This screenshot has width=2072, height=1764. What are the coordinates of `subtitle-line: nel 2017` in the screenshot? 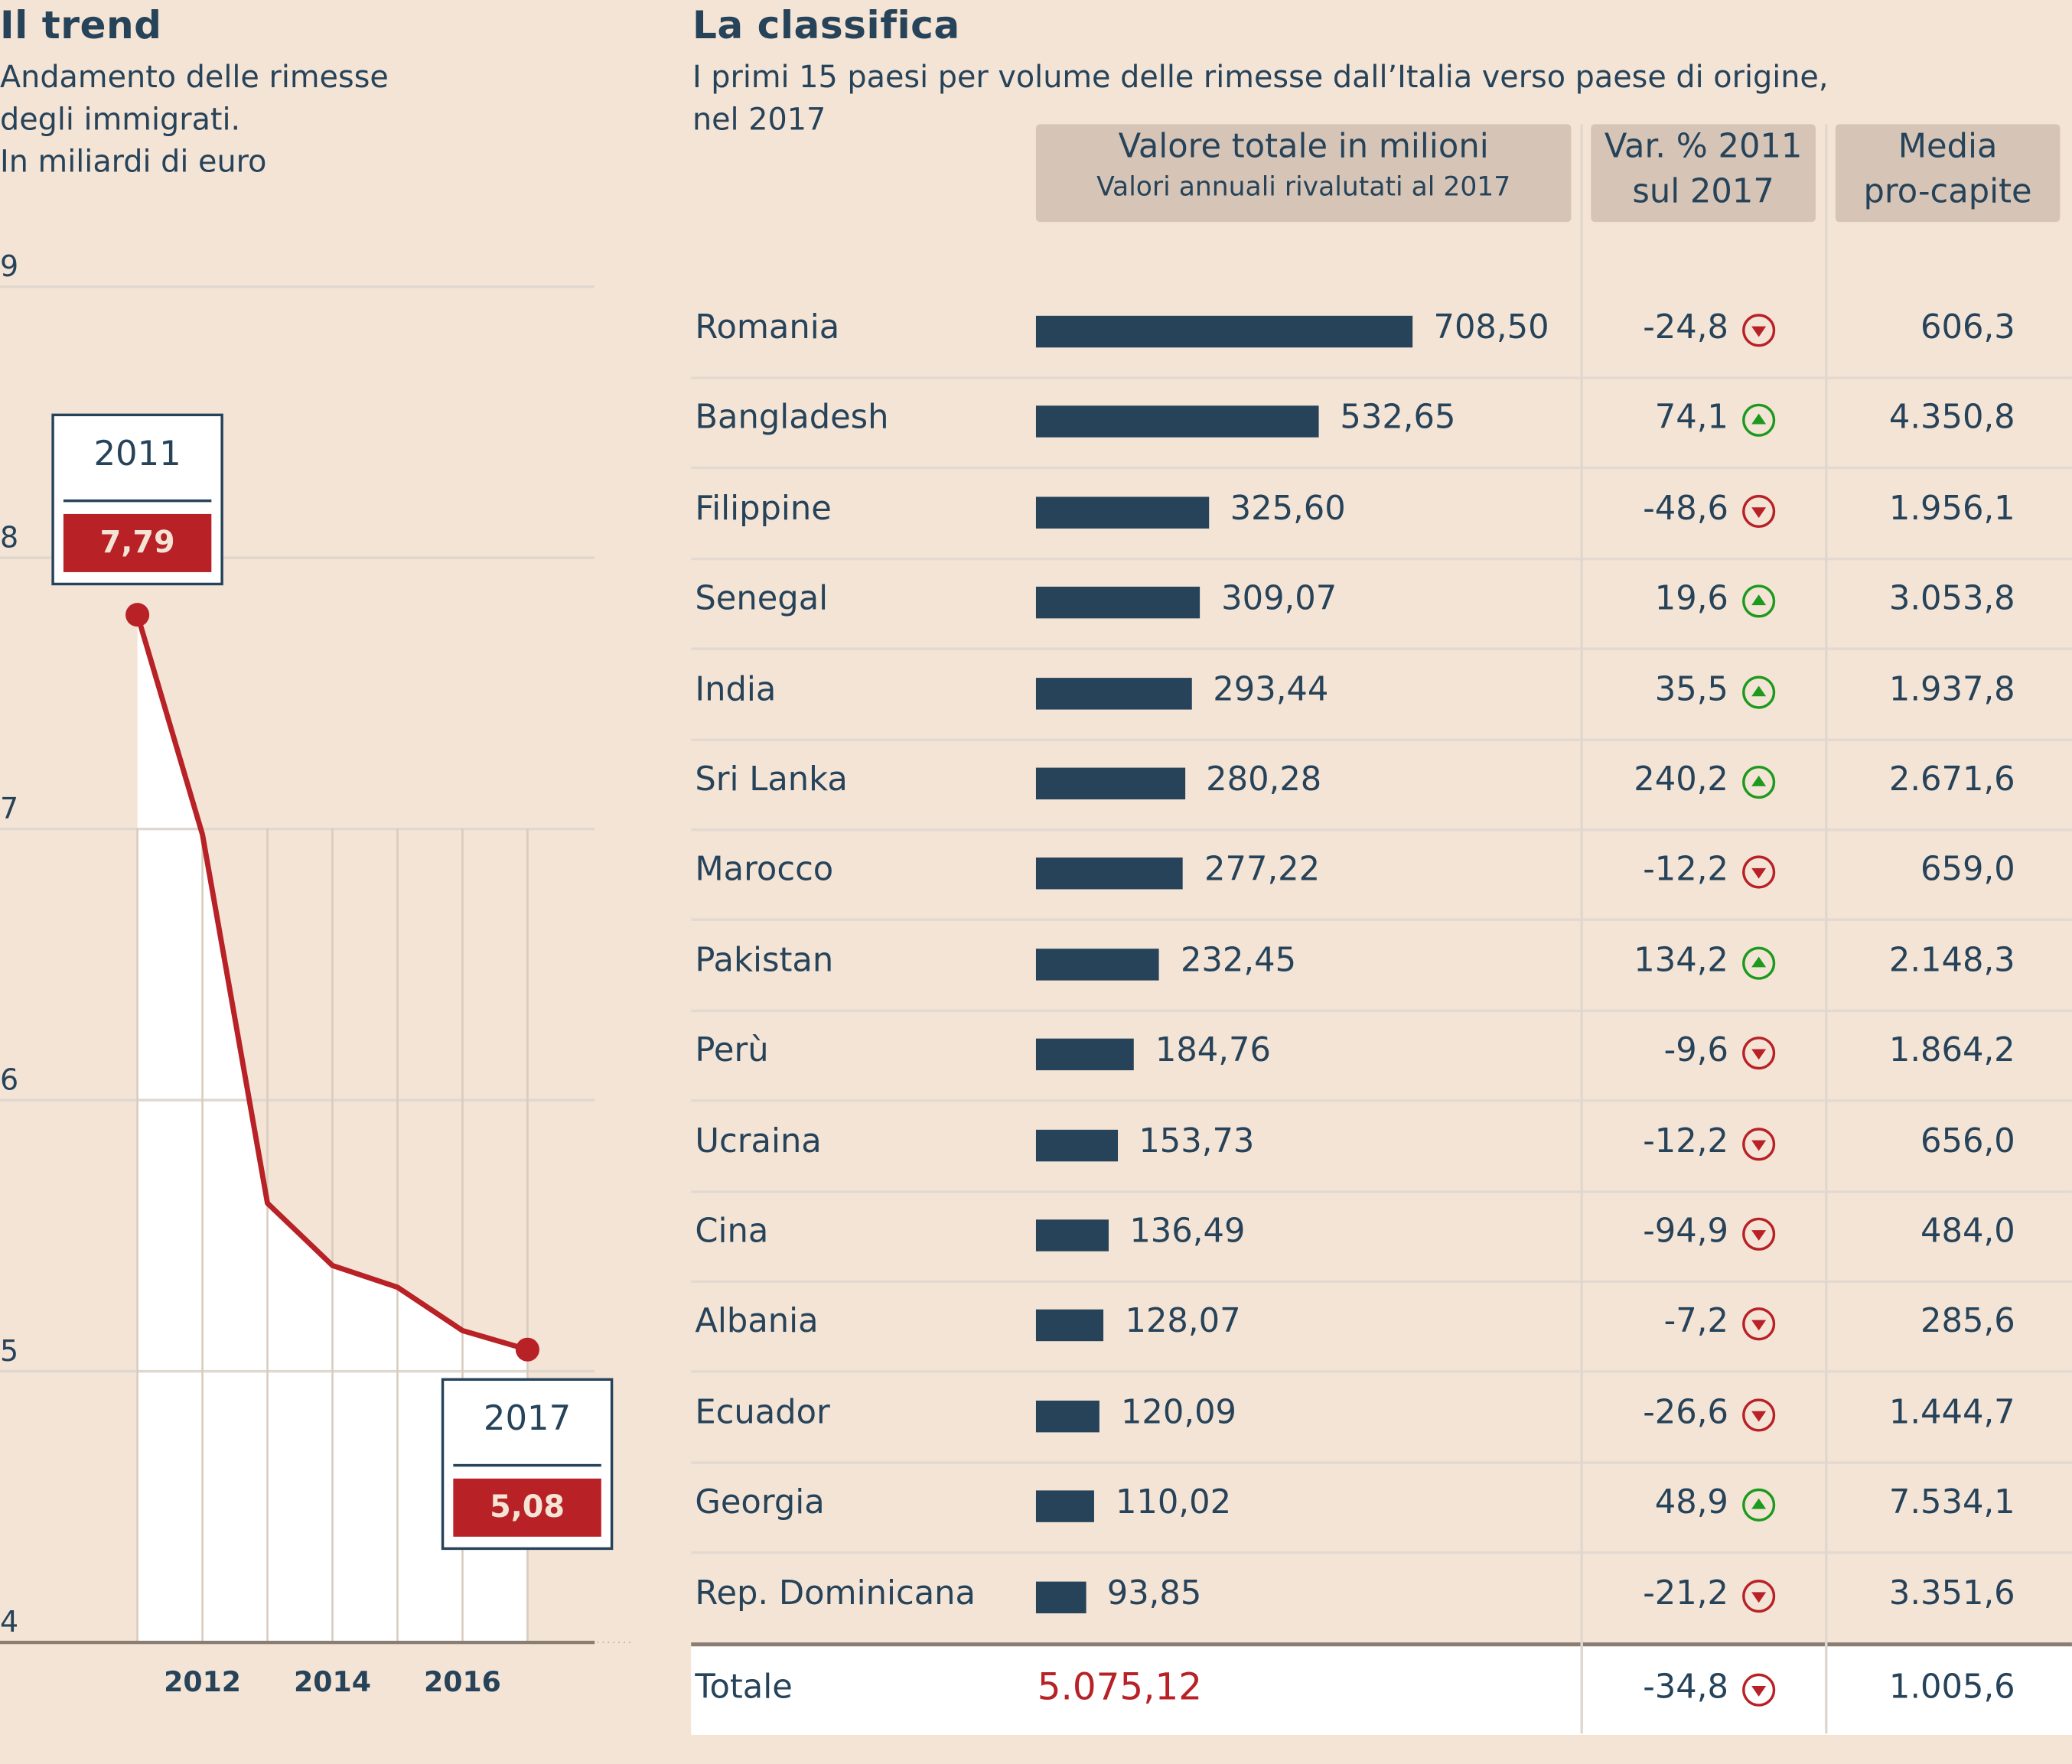 It's located at (759, 121).